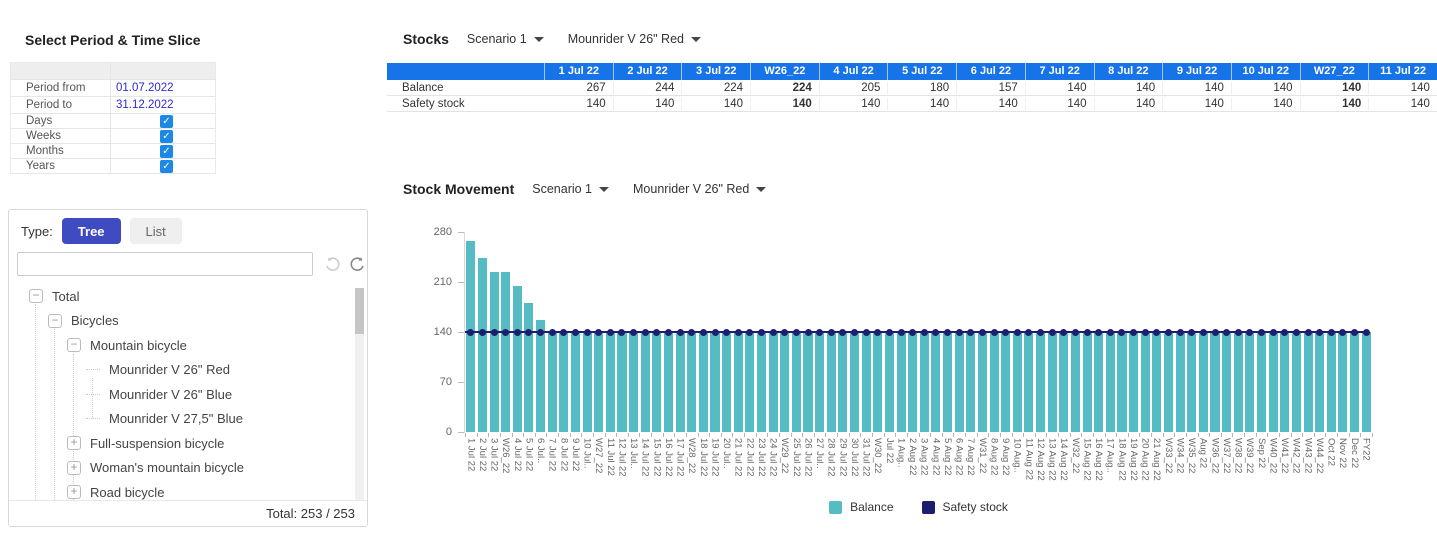 The width and height of the screenshot is (1437, 546). What do you see at coordinates (1403, 71) in the screenshot?
I see `column-header: 11 Jul 22` at bounding box center [1403, 71].